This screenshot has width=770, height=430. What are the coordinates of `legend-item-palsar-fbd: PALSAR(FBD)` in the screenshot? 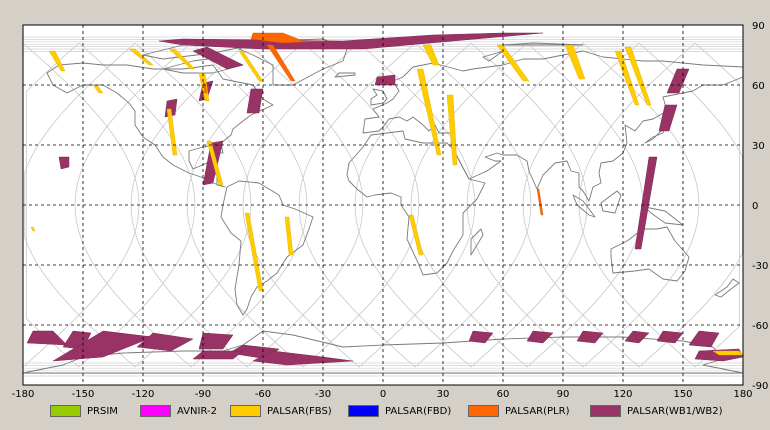 It's located at (399, 411).